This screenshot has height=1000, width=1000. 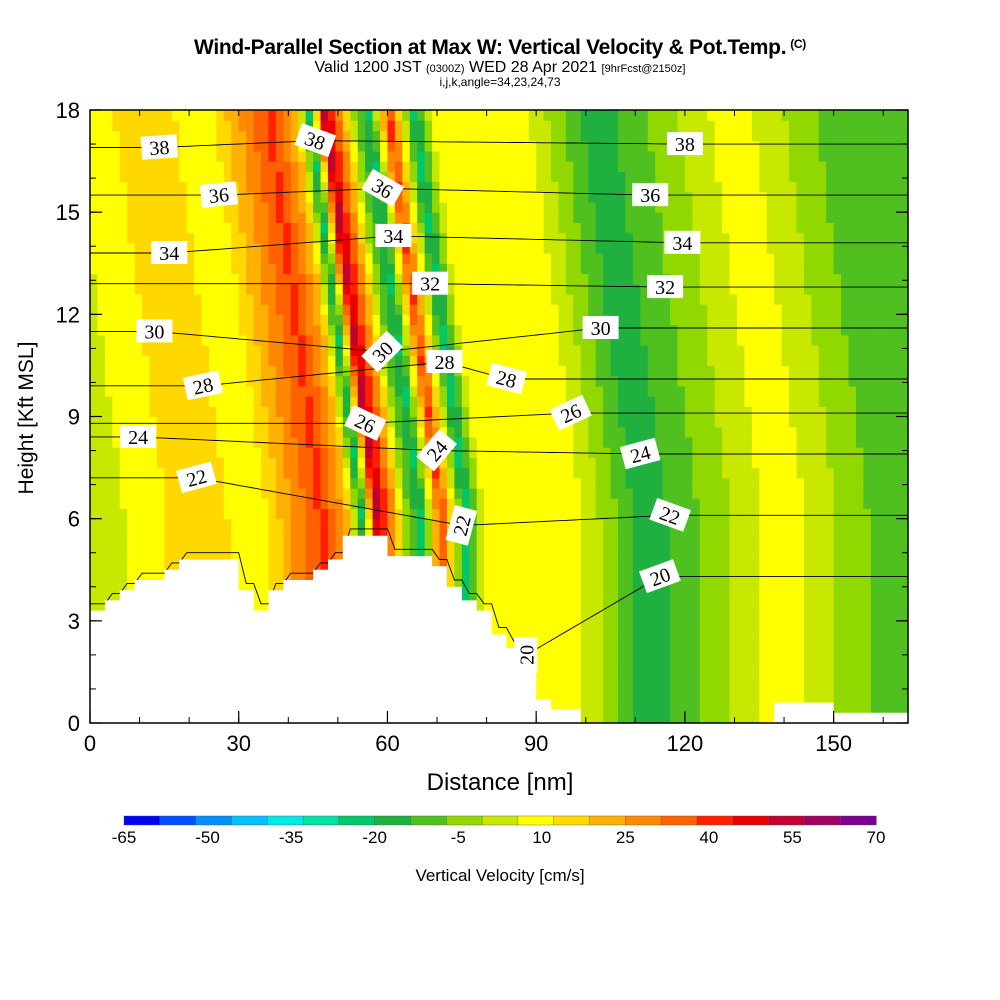 What do you see at coordinates (445, 69) in the screenshot?
I see `valid-zulu: (0300Z)` at bounding box center [445, 69].